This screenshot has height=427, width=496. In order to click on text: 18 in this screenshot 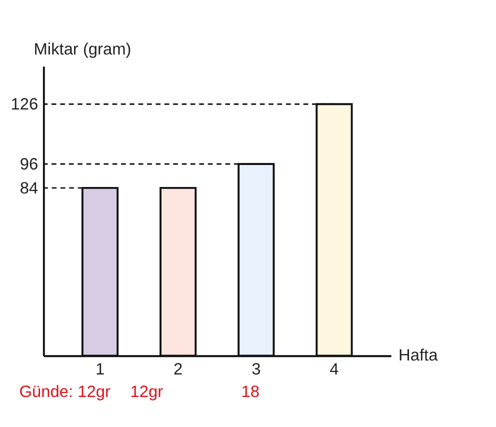, I will do `click(250, 392)`.